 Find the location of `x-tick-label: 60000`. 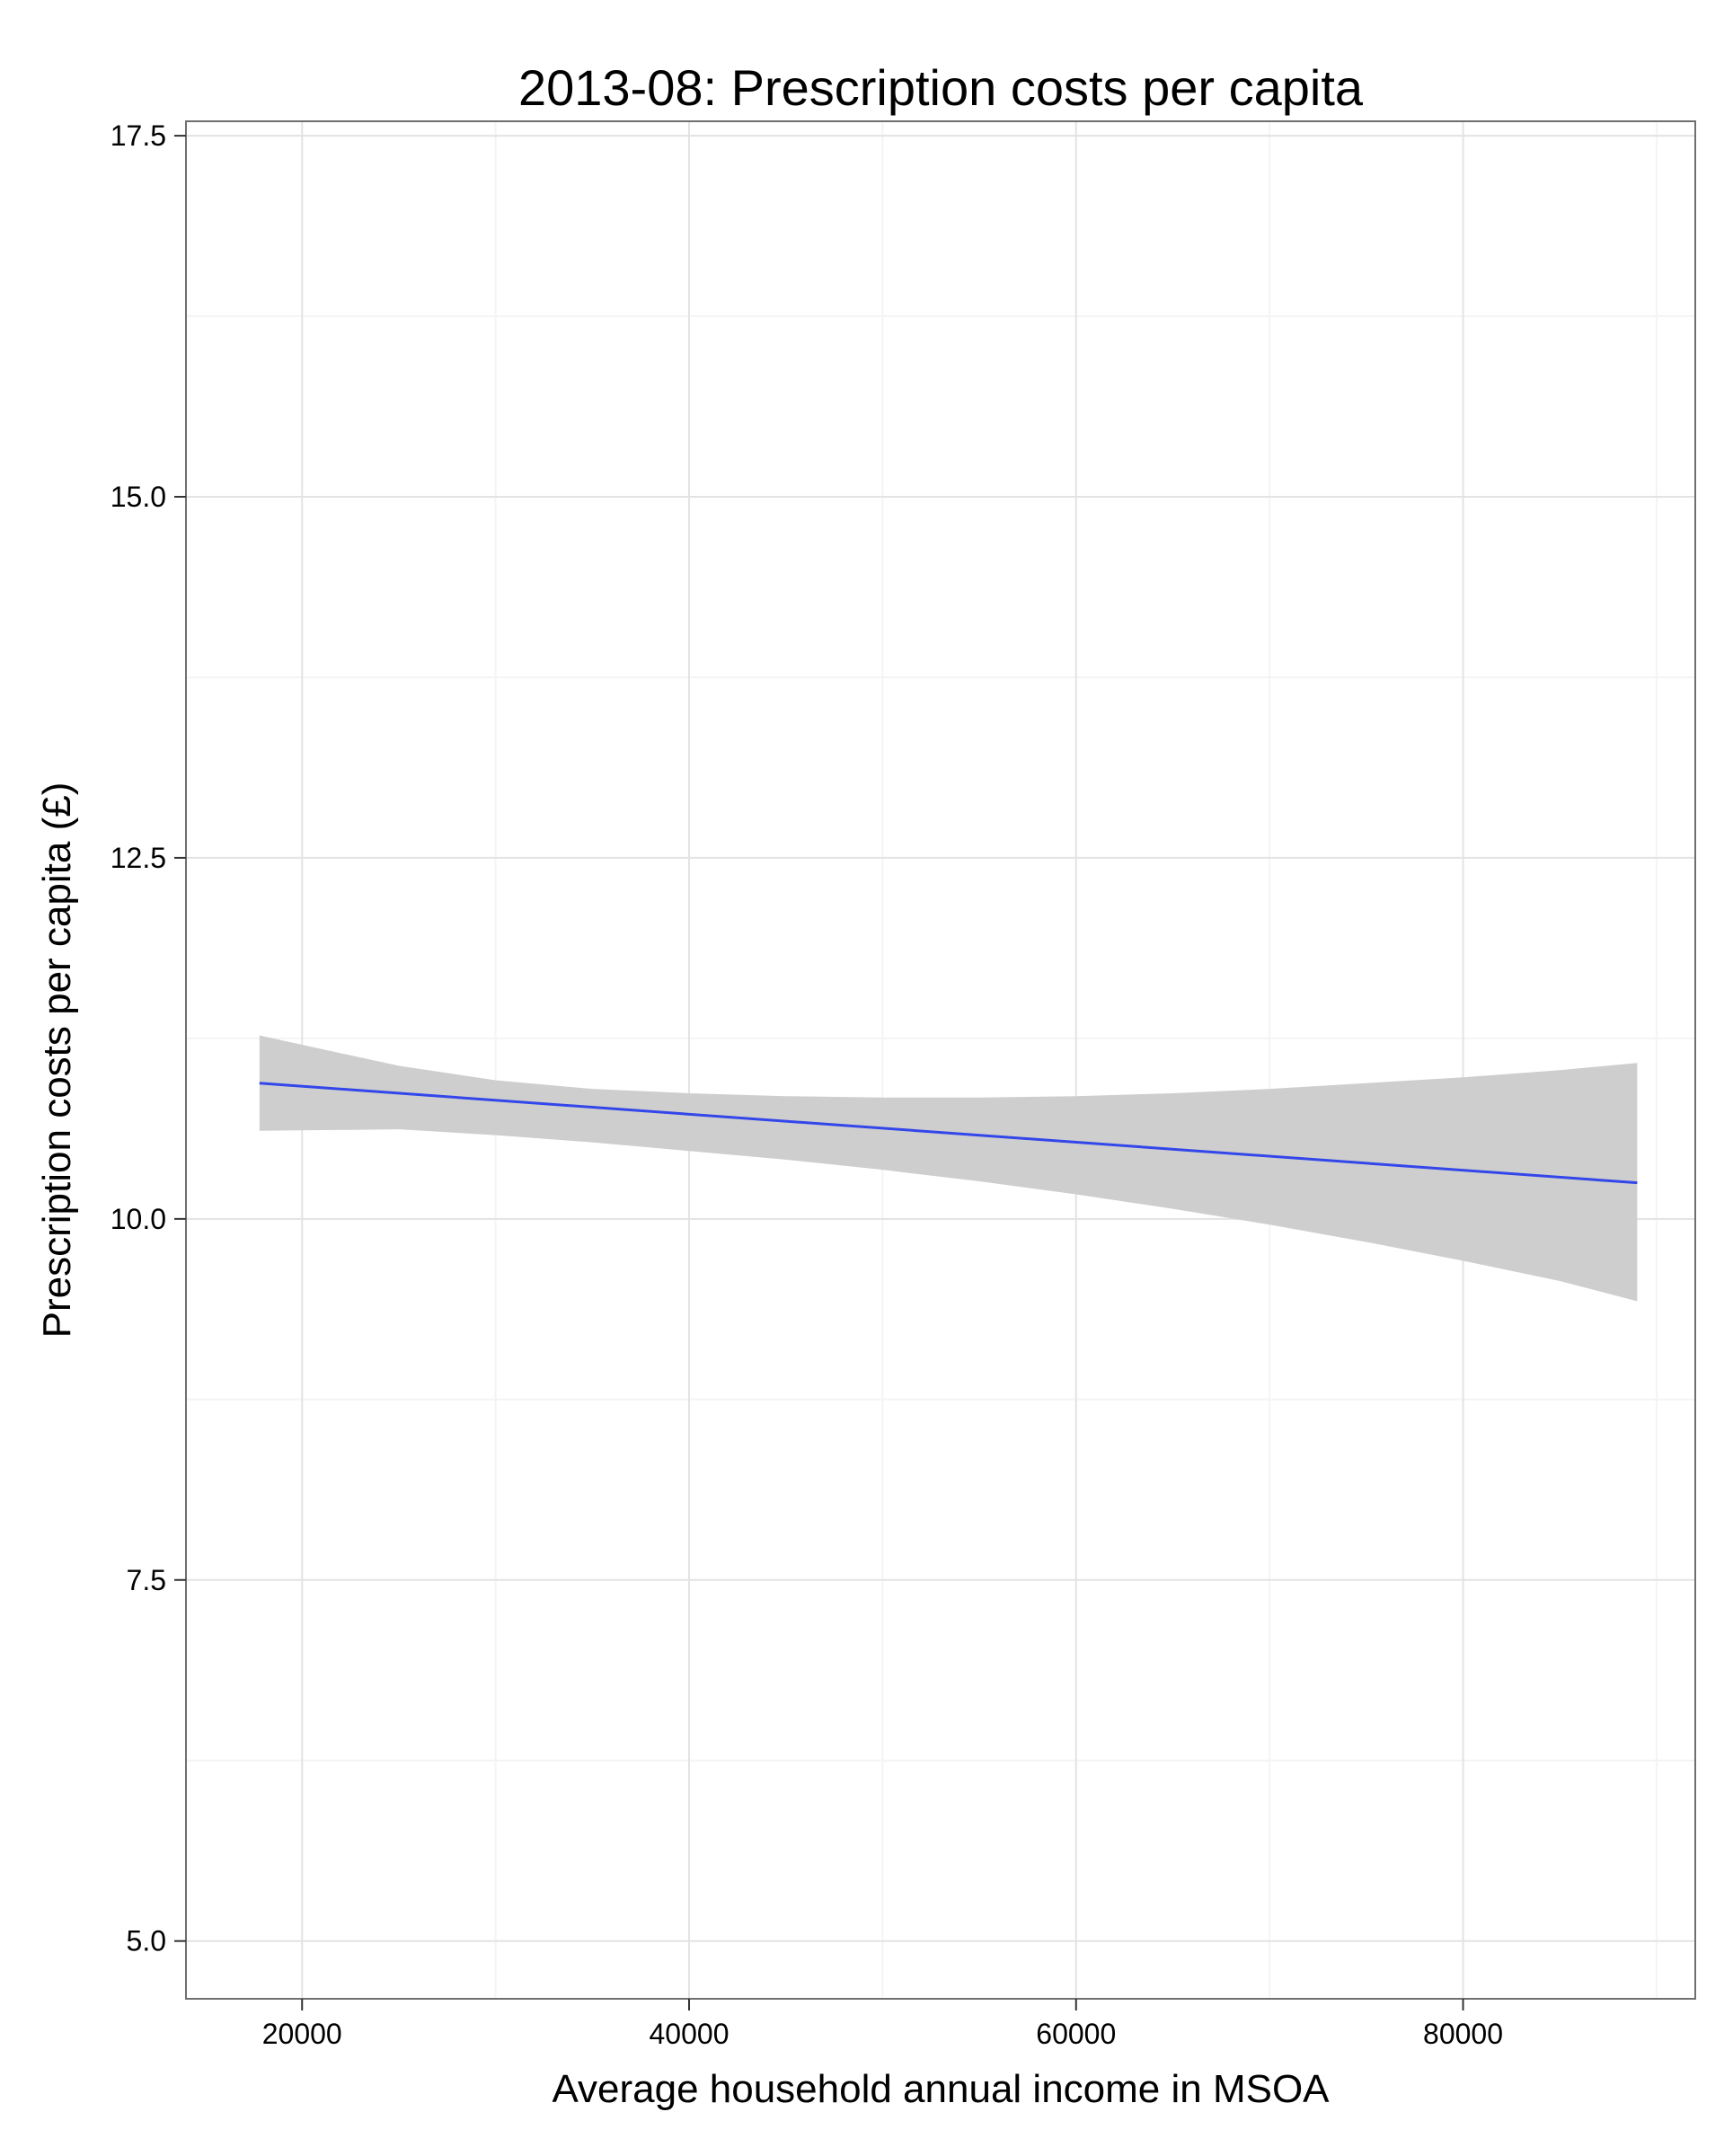

x-tick-label: 60000 is located at coordinates (1076, 2034).